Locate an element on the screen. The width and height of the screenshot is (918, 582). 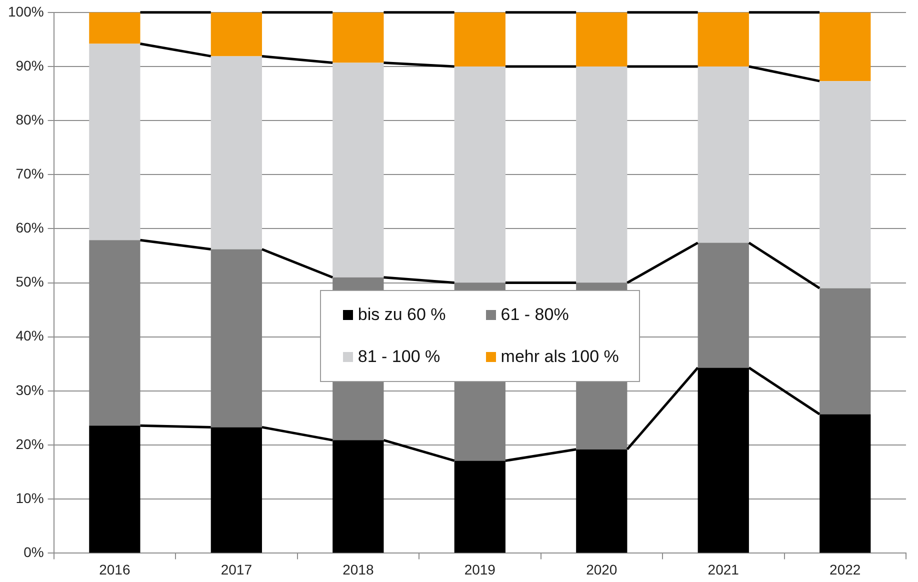
y-tick-label: 80% is located at coordinates (30, 119).